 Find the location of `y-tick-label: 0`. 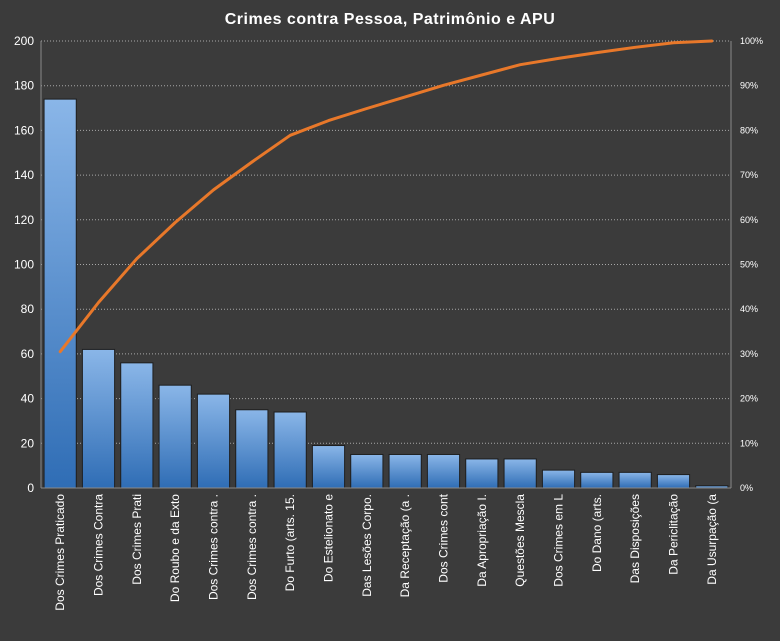

y-tick-label: 0 is located at coordinates (30, 488).